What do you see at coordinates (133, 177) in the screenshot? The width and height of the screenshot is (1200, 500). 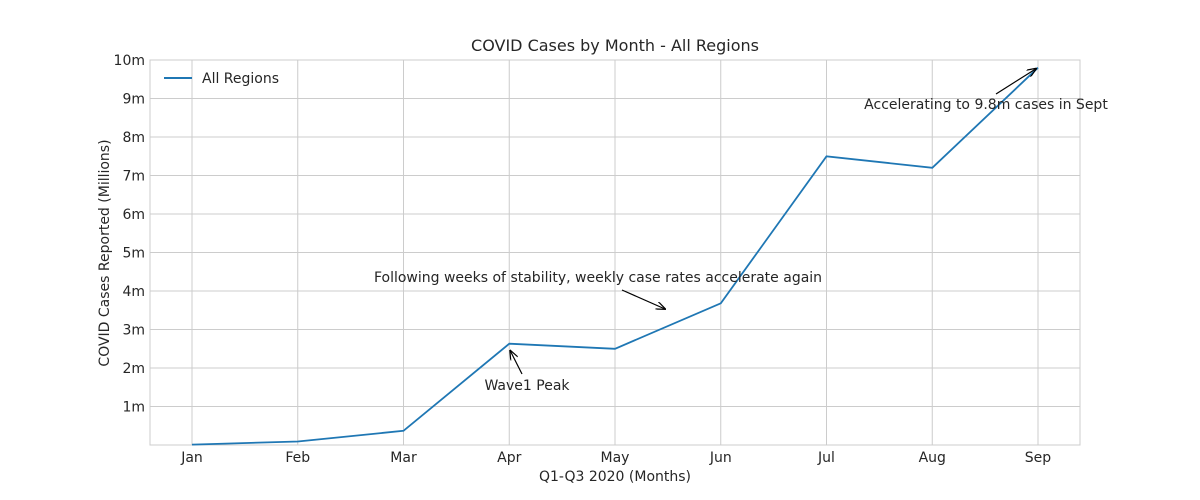 I see `y-tick-label: 7m` at bounding box center [133, 177].